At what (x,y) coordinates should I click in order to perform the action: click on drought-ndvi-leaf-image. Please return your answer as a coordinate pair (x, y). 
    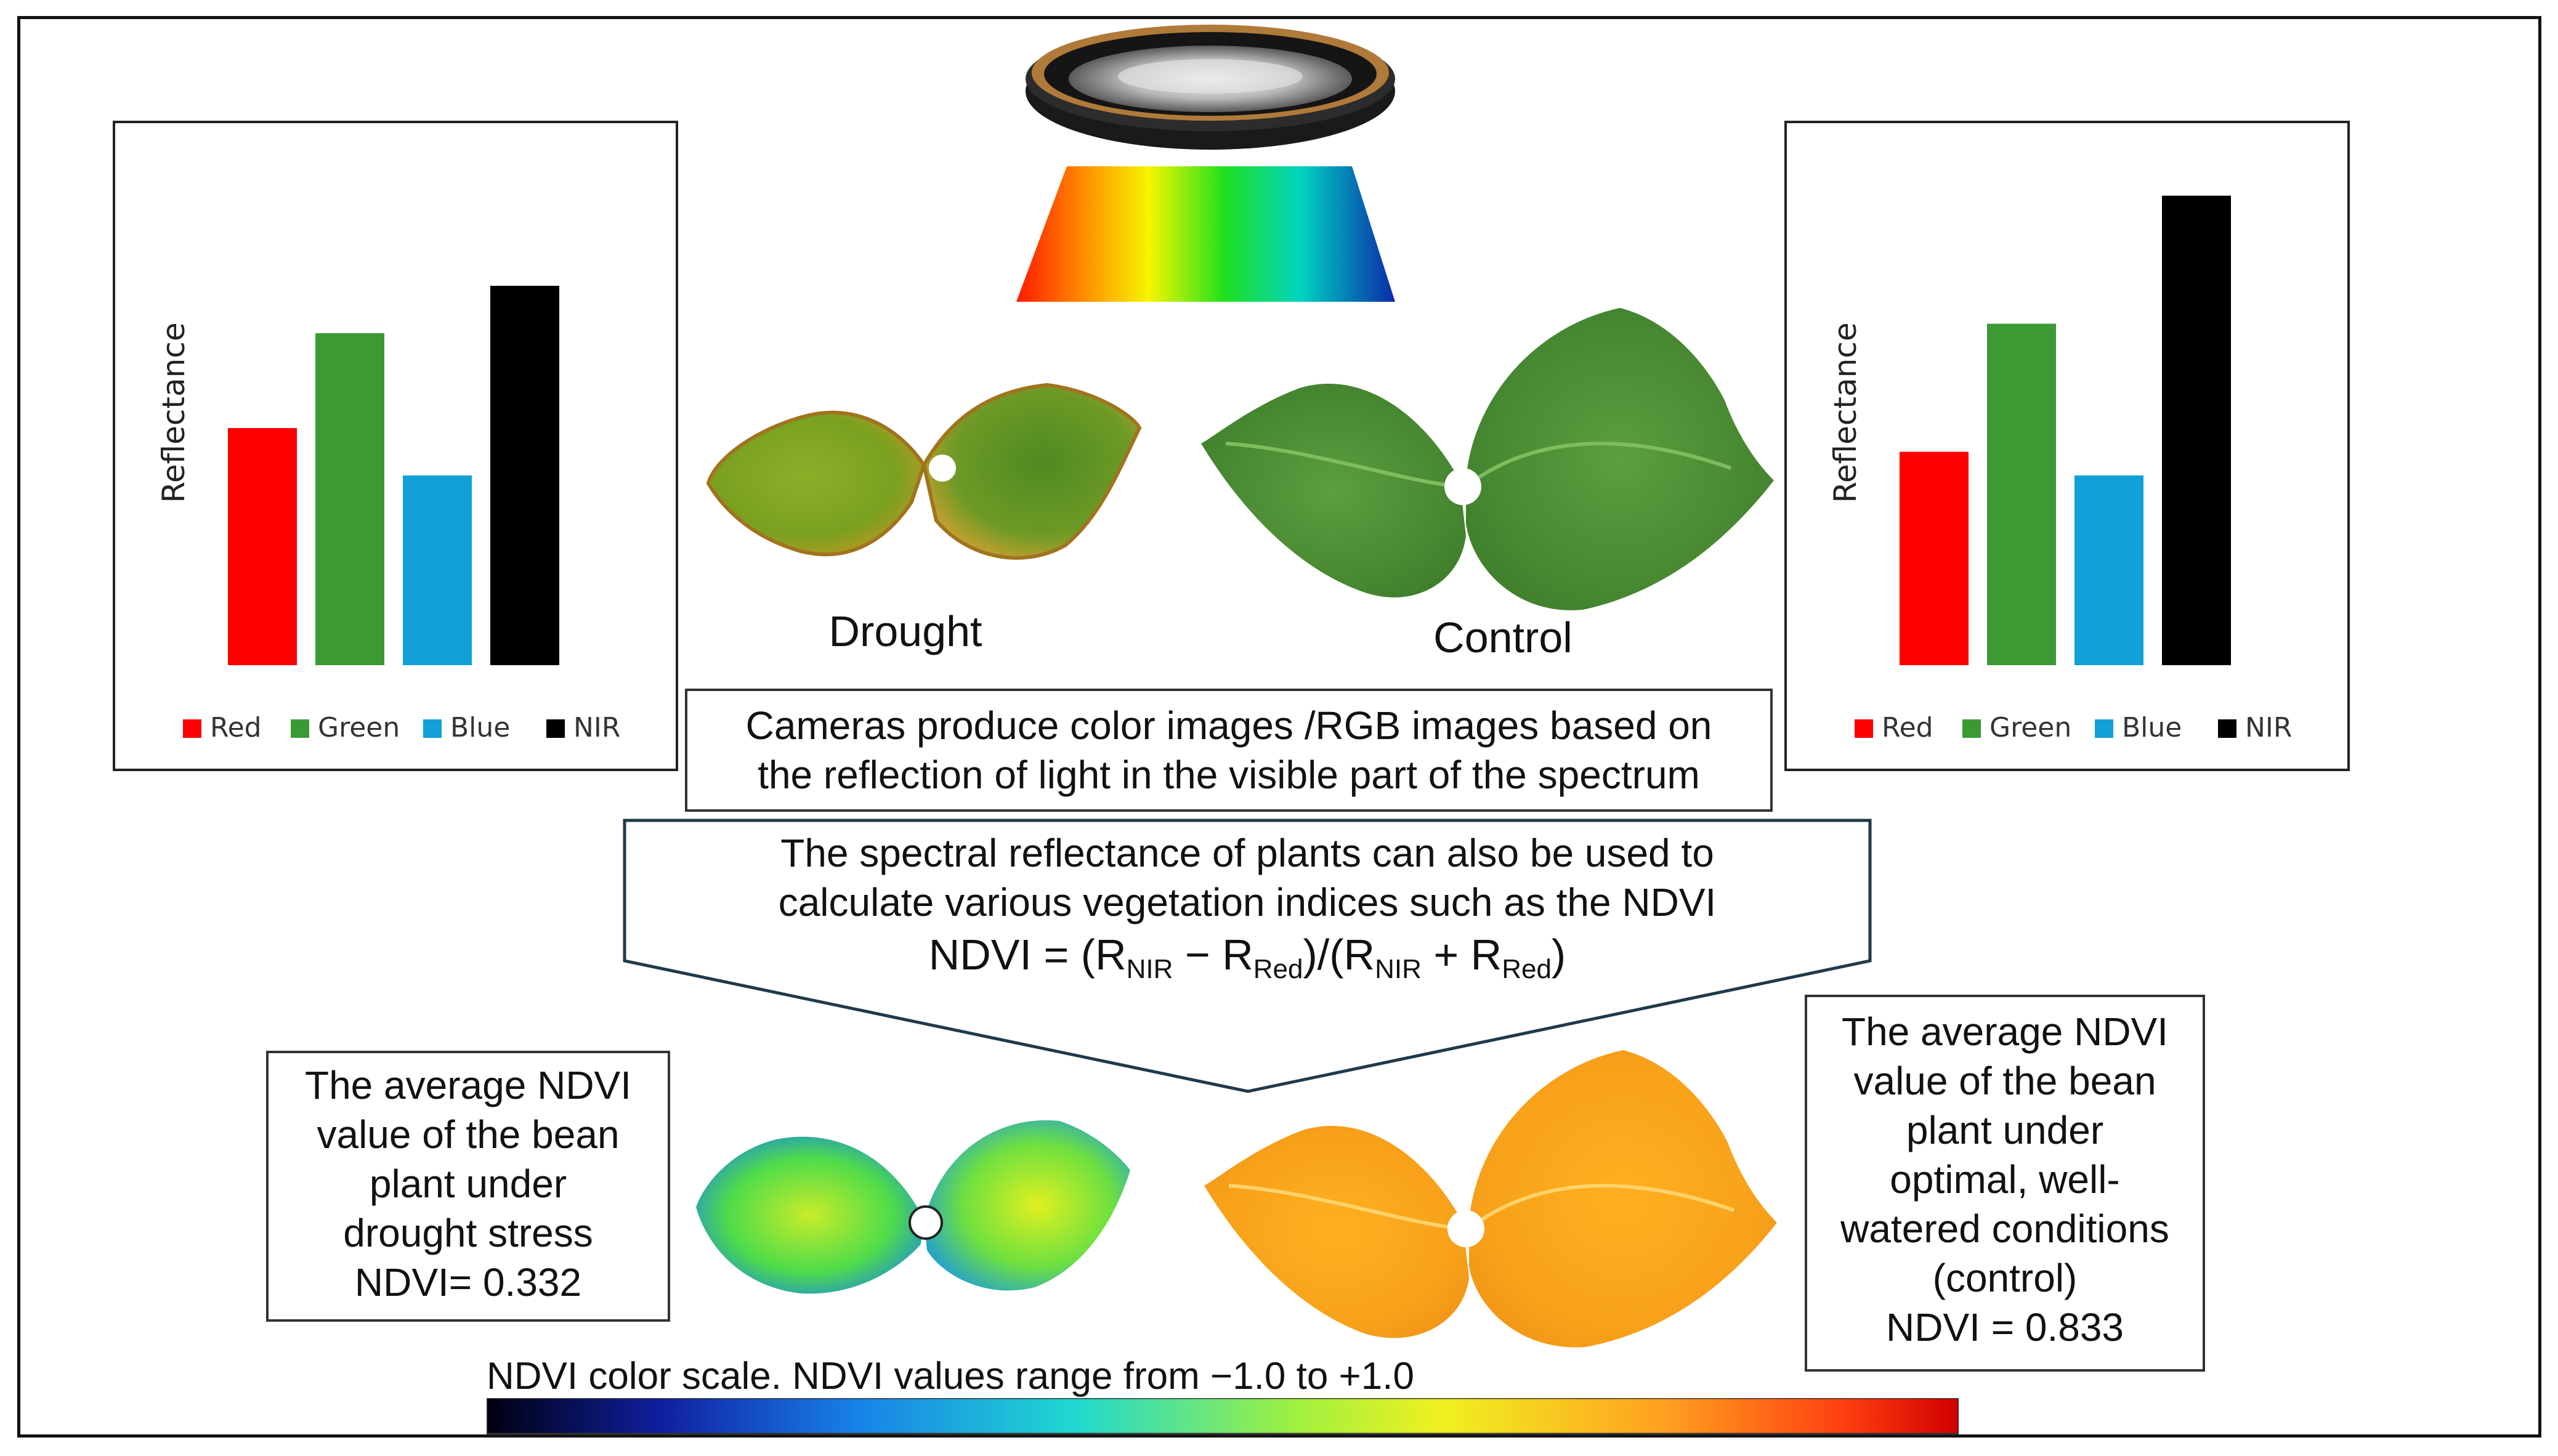
    Looking at the image, I should click on (913, 1207).